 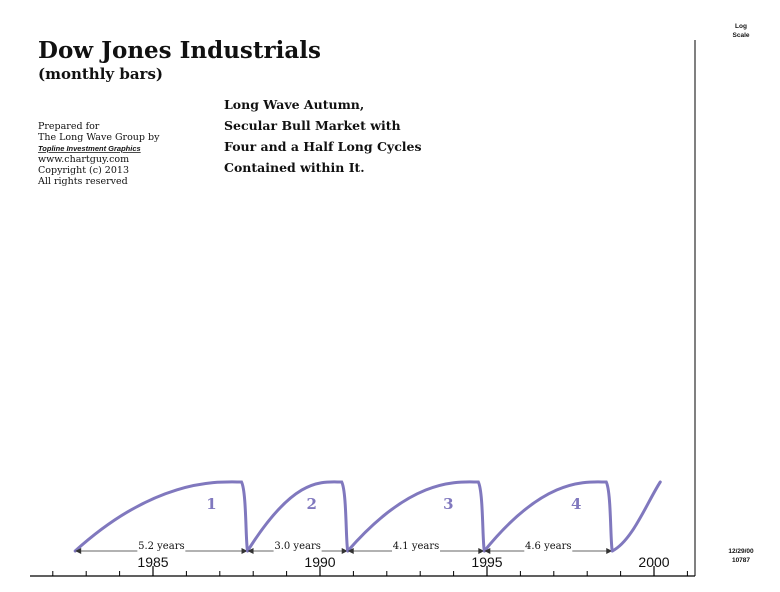 I want to click on cycle-years-label: 4.6 years, so click(x=548, y=546).